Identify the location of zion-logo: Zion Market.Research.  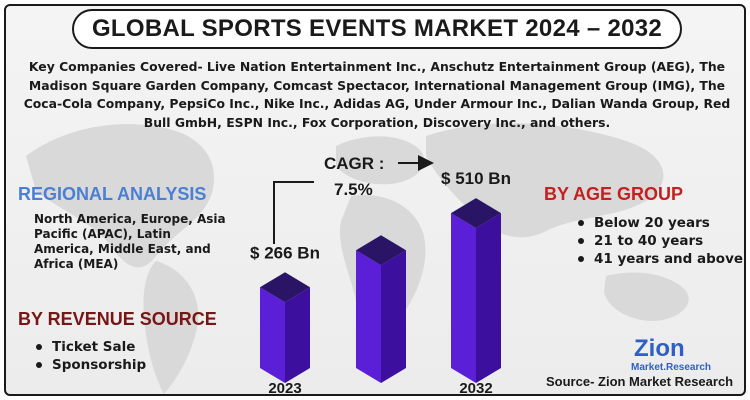
(671, 354).